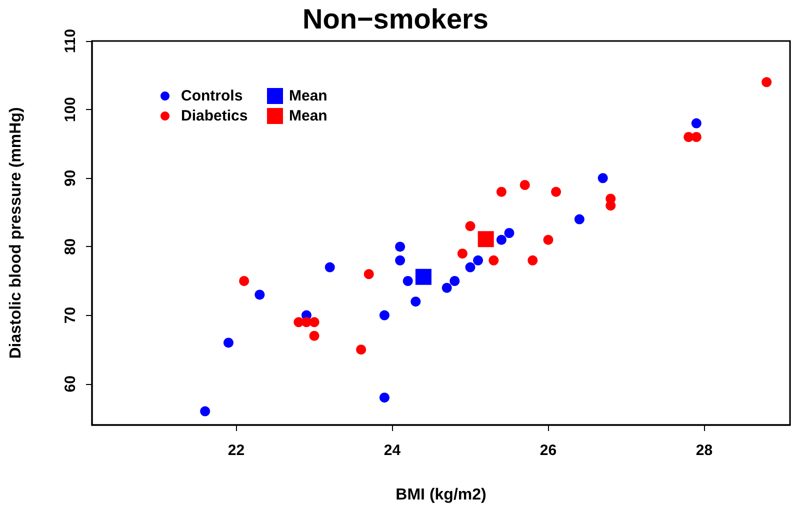  What do you see at coordinates (548, 450) in the screenshot?
I see `x-tick-label: 26` at bounding box center [548, 450].